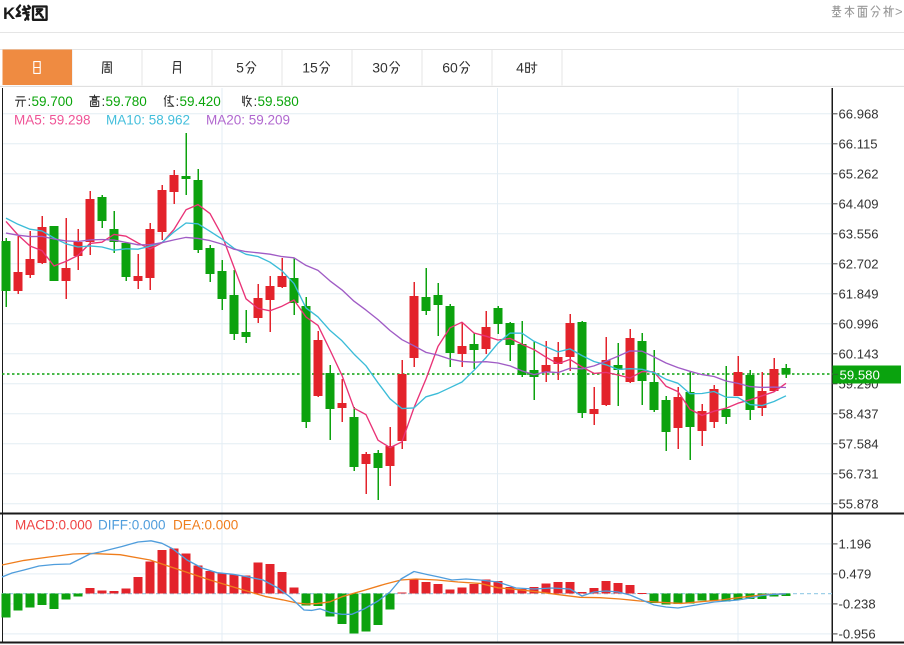 This screenshot has width=904, height=645. What do you see at coordinates (200, 101) in the screenshot?
I see `svg-text: 59.420` at bounding box center [200, 101].